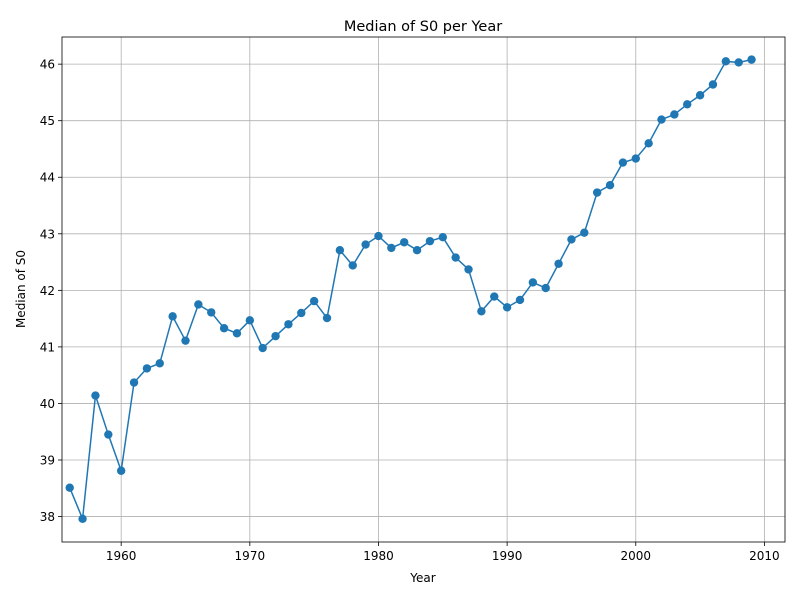 The width and height of the screenshot is (800, 600). I want to click on x-axis-label: Year, so click(422, 578).